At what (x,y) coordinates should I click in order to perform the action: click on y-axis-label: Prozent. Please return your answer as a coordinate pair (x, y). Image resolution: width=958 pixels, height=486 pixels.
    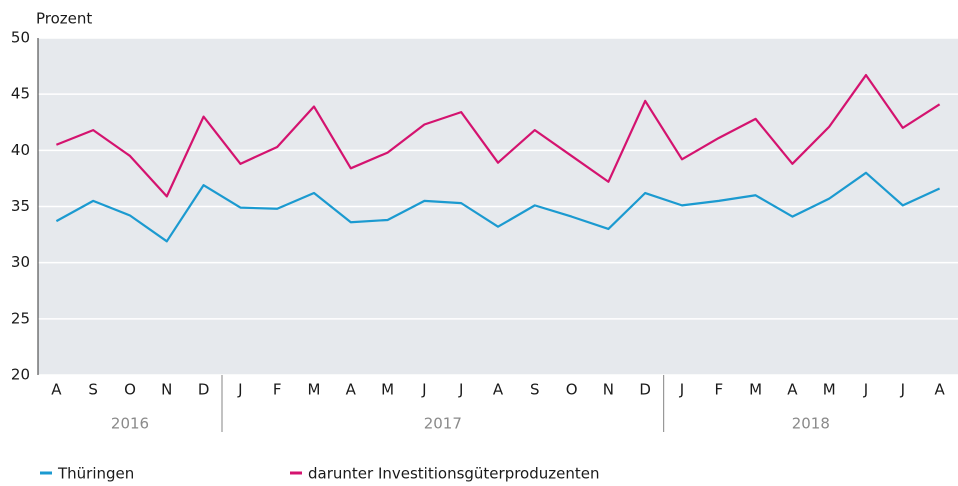
    Looking at the image, I should click on (64, 19).